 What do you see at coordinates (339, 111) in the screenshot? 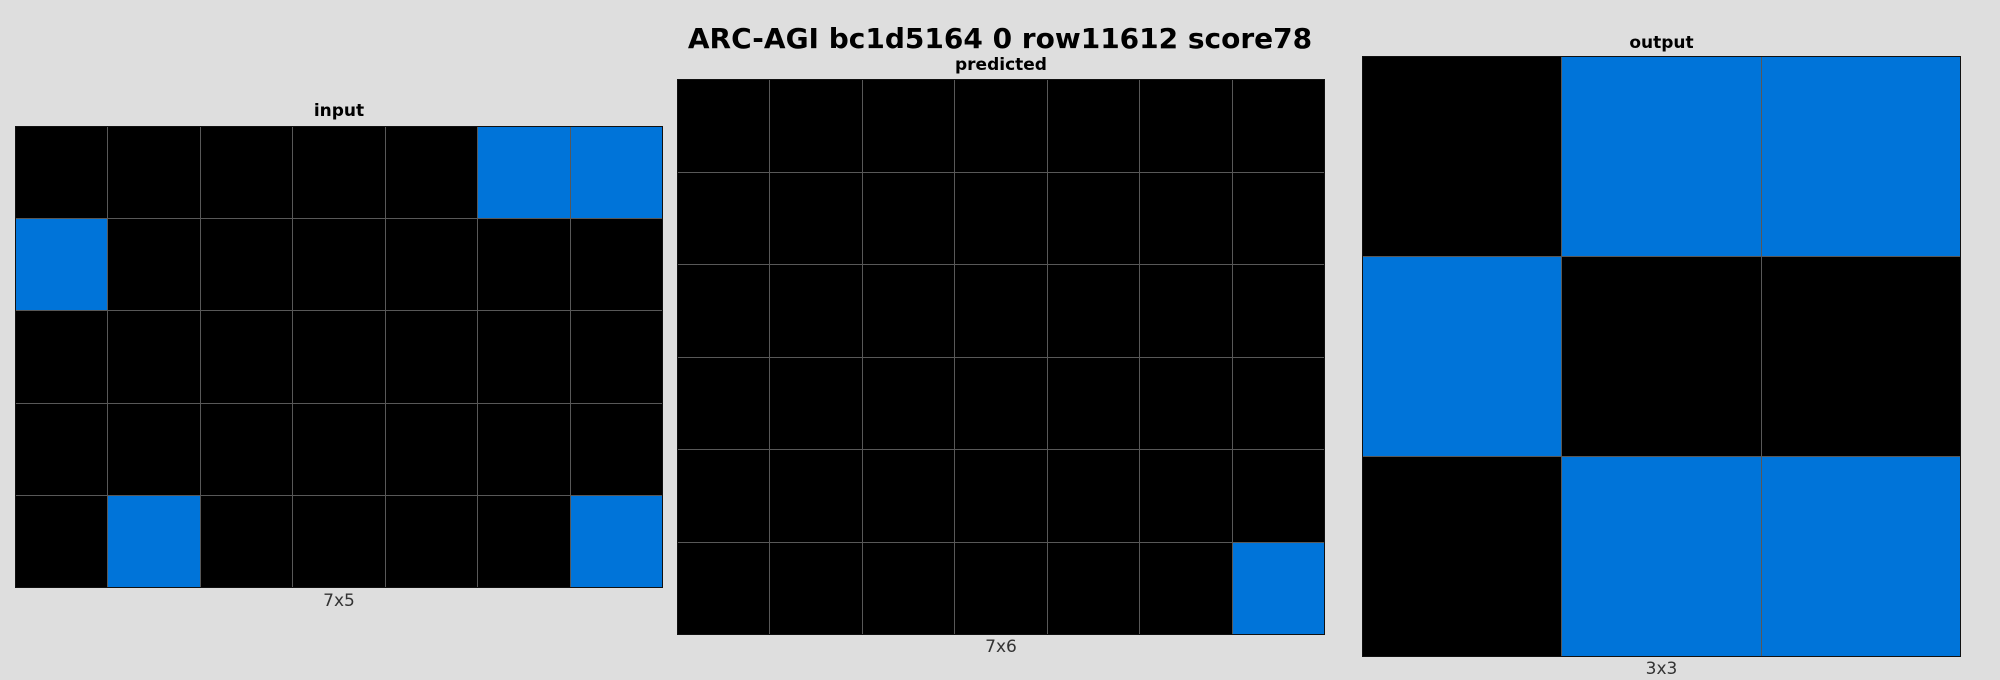
I see `input-label: input` at bounding box center [339, 111].